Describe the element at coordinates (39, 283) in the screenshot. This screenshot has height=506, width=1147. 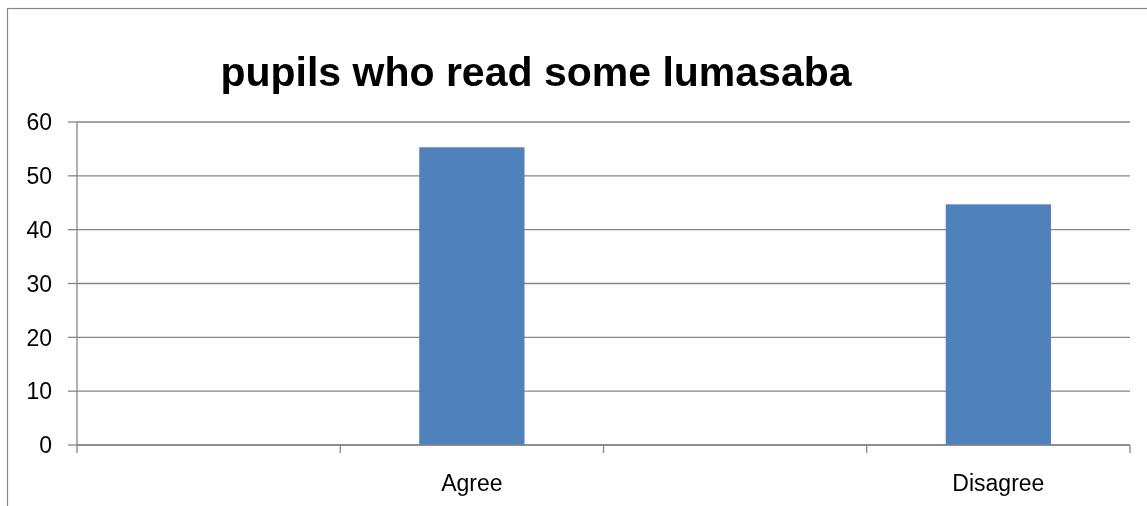
I see `y-tick-label: 30` at that location.